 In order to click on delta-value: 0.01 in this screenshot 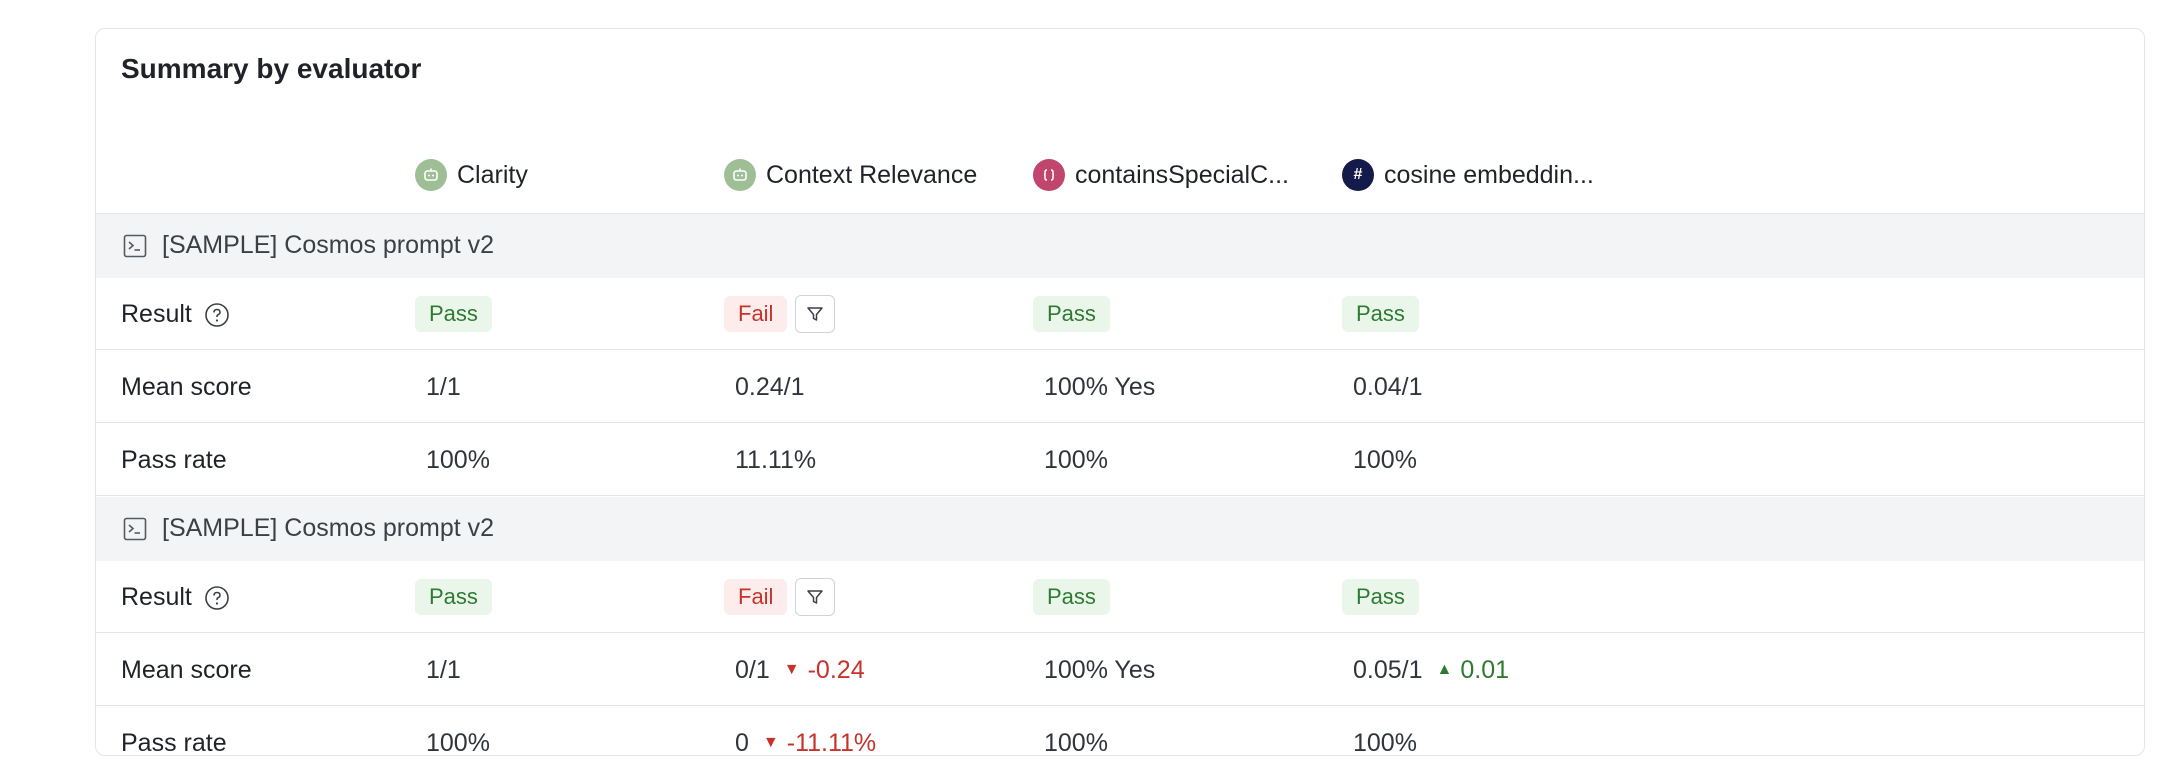, I will do `click(1485, 669)`.